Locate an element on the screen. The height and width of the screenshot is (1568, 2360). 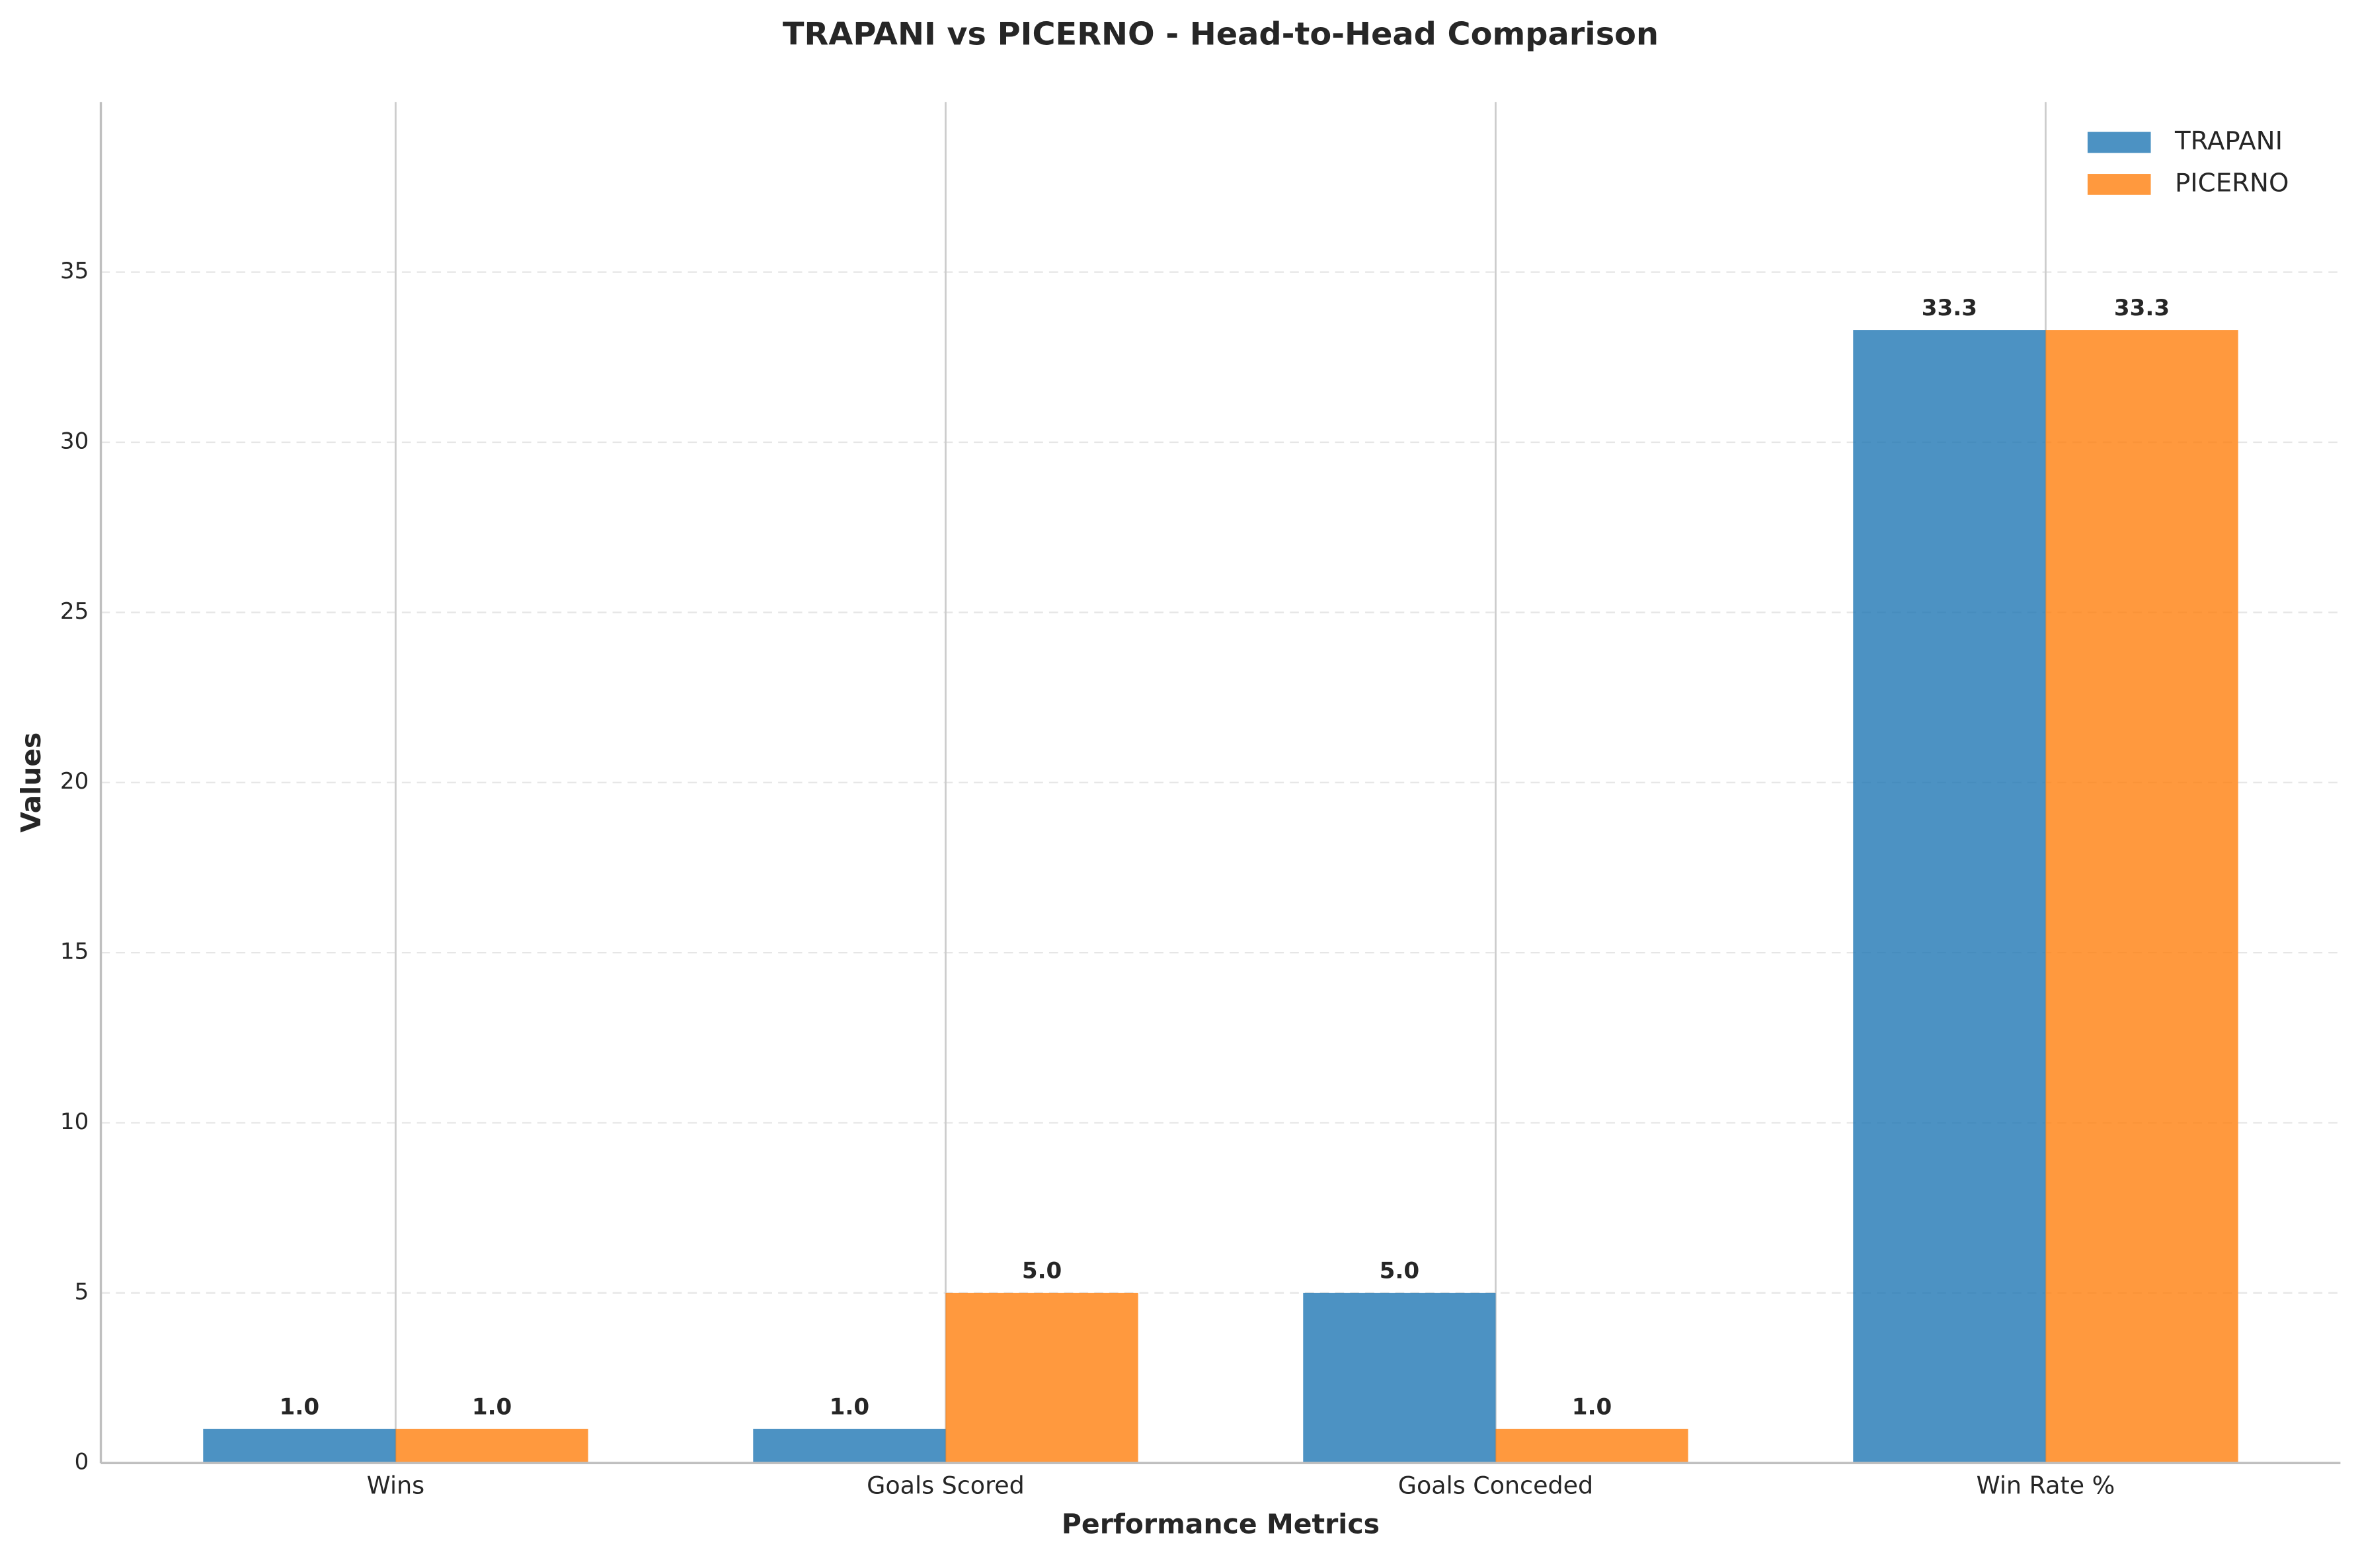
y-tick-label: 15 is located at coordinates (74, 952).